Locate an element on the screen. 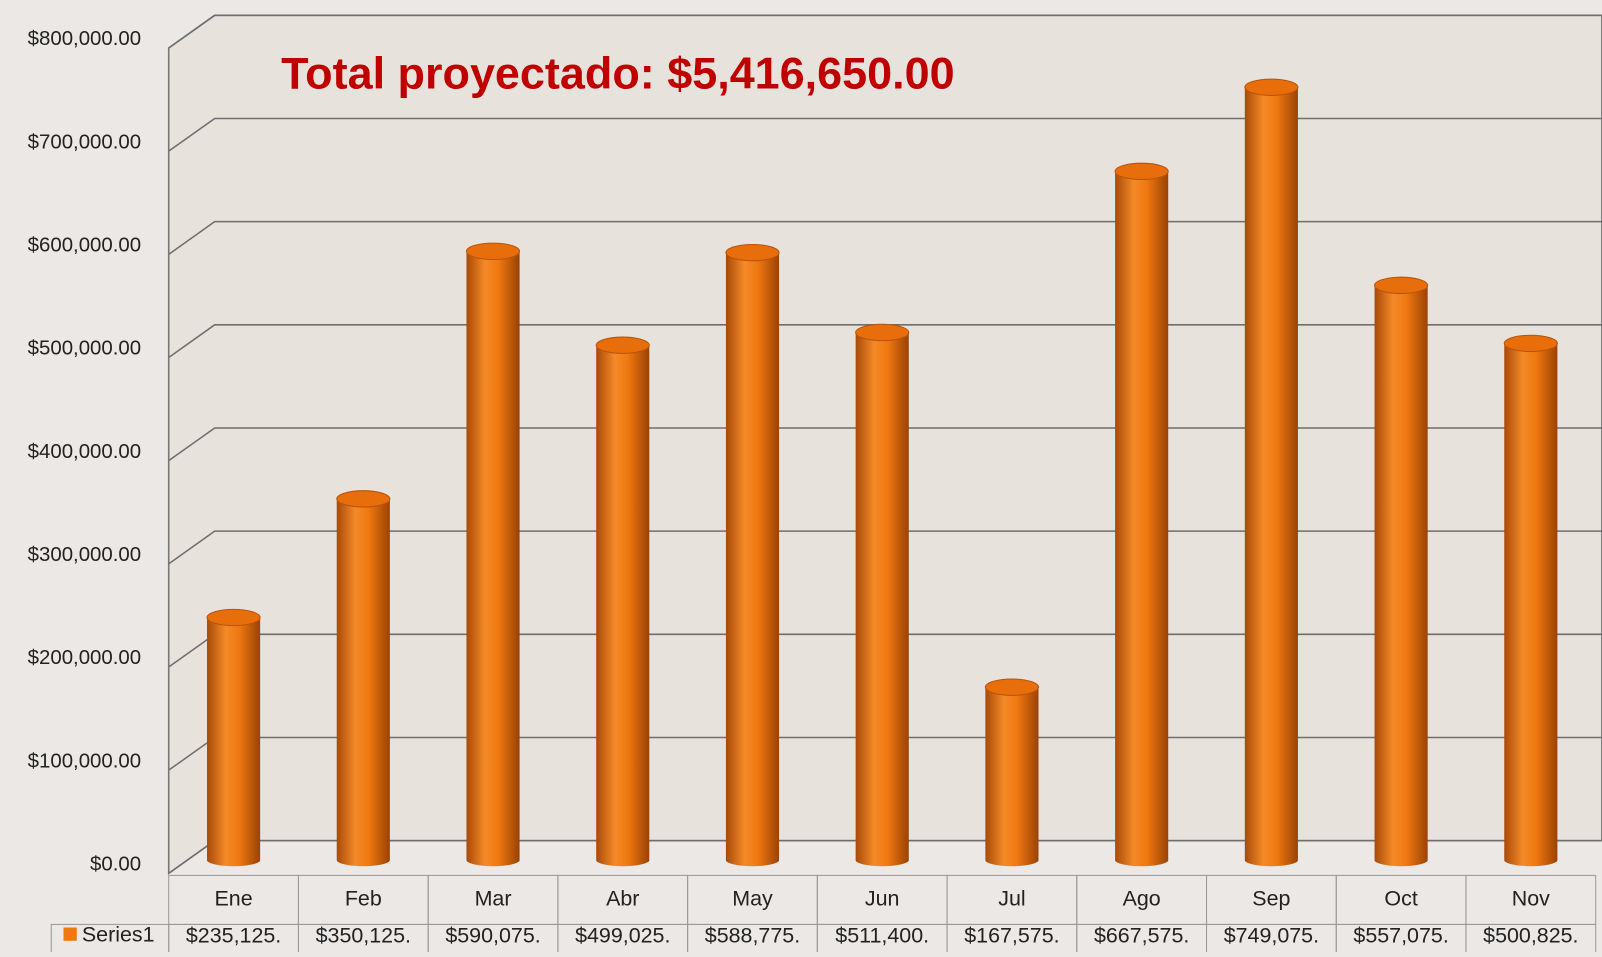  x-tick-label: May is located at coordinates (752, 899).